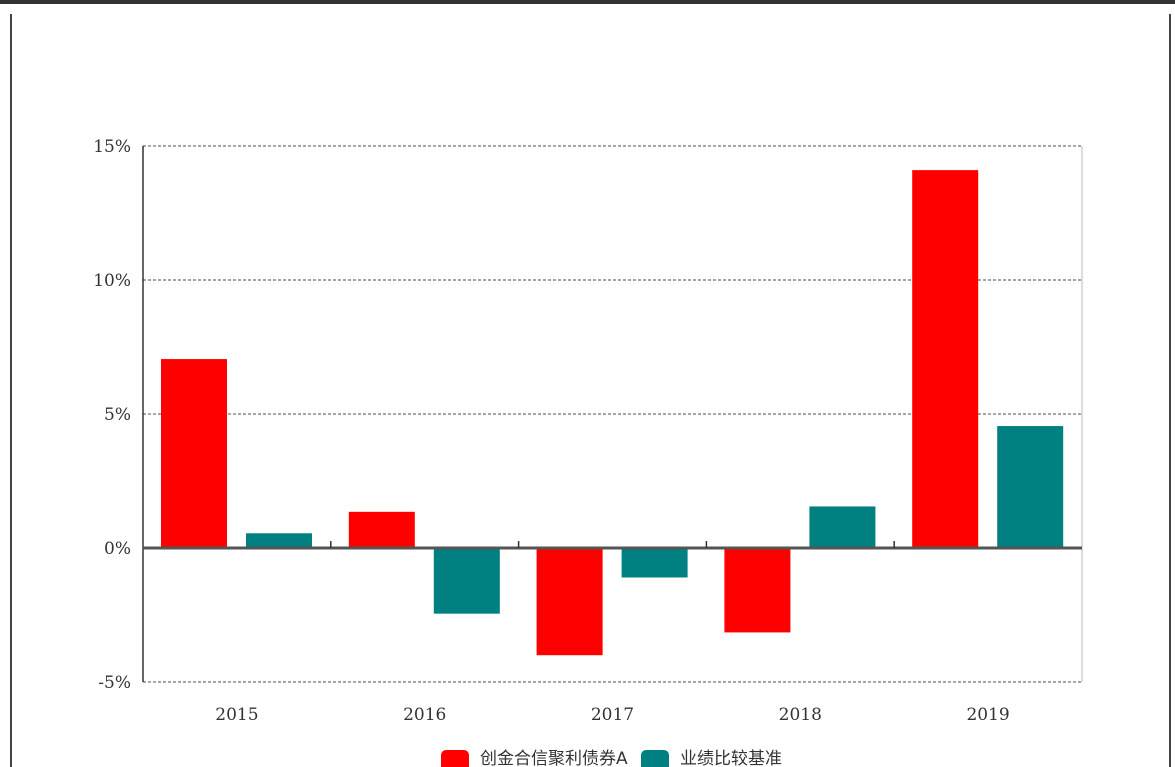 The width and height of the screenshot is (1175, 767). Describe the element at coordinates (117, 415) in the screenshot. I see `y-tick-label: 5%` at that location.